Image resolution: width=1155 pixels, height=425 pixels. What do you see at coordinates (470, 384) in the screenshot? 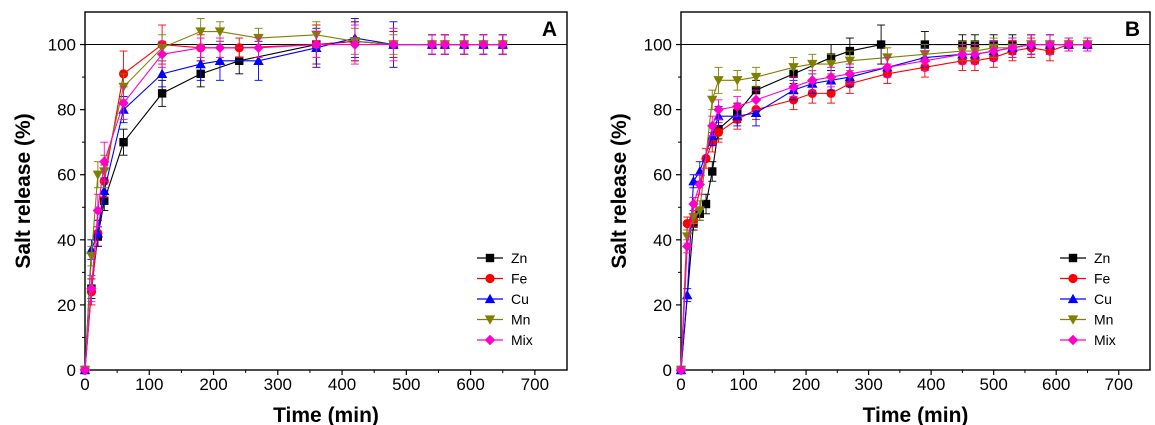
I see `x-tick-label: 600` at bounding box center [470, 384].